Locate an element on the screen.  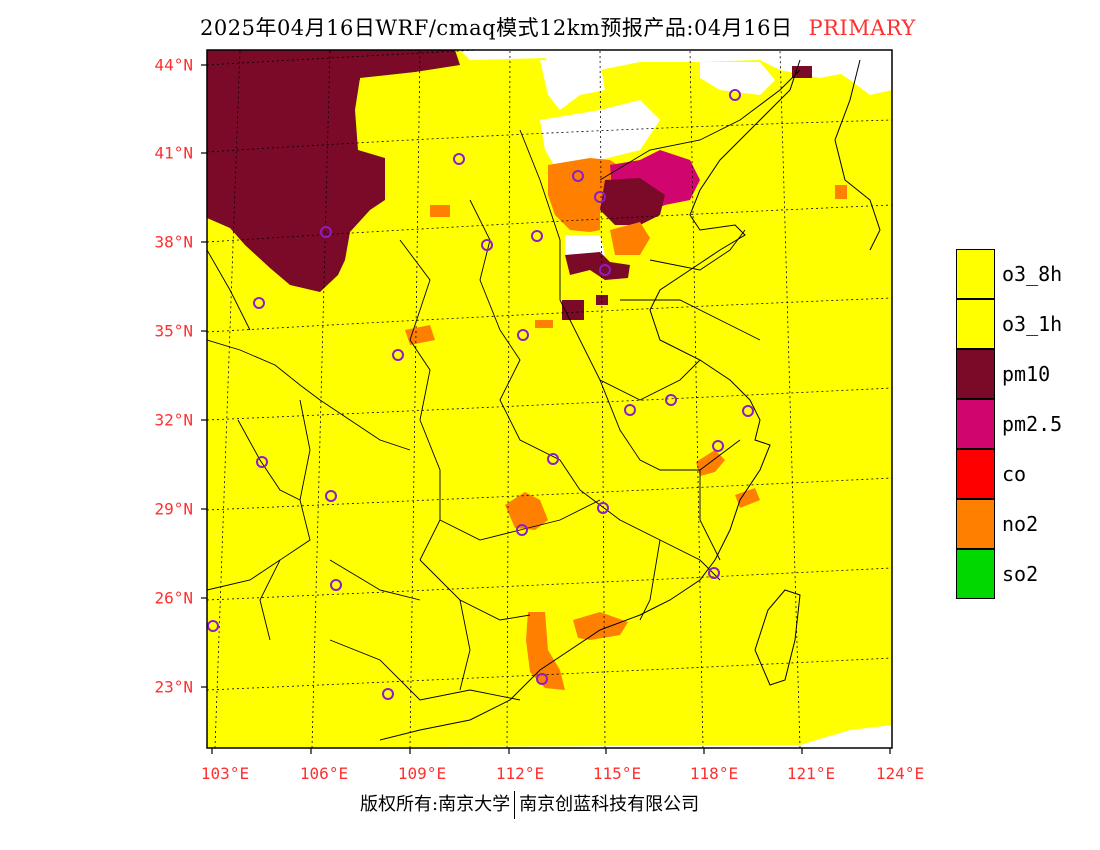
lon-label-106: 106°E is located at coordinates (324, 773).